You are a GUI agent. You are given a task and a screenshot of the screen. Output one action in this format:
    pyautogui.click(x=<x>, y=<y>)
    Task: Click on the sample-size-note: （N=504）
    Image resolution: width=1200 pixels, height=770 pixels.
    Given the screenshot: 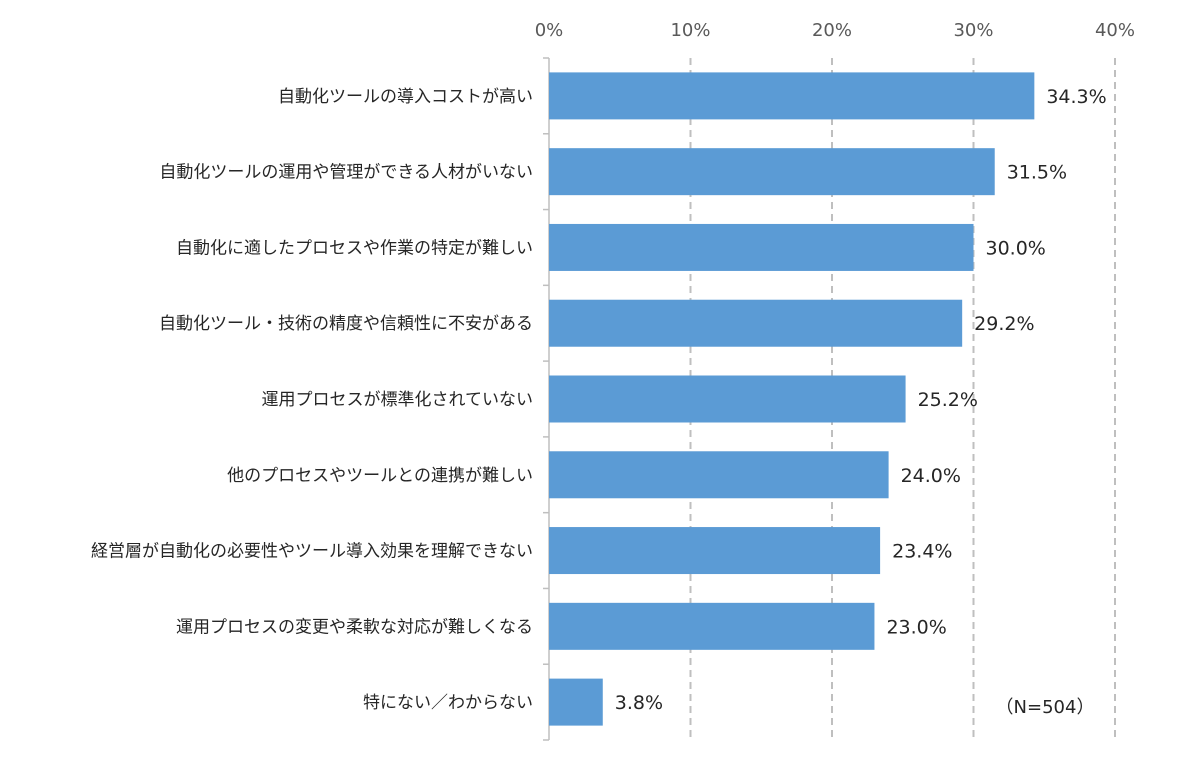 What is the action you would take?
    pyautogui.click(x=1045, y=707)
    